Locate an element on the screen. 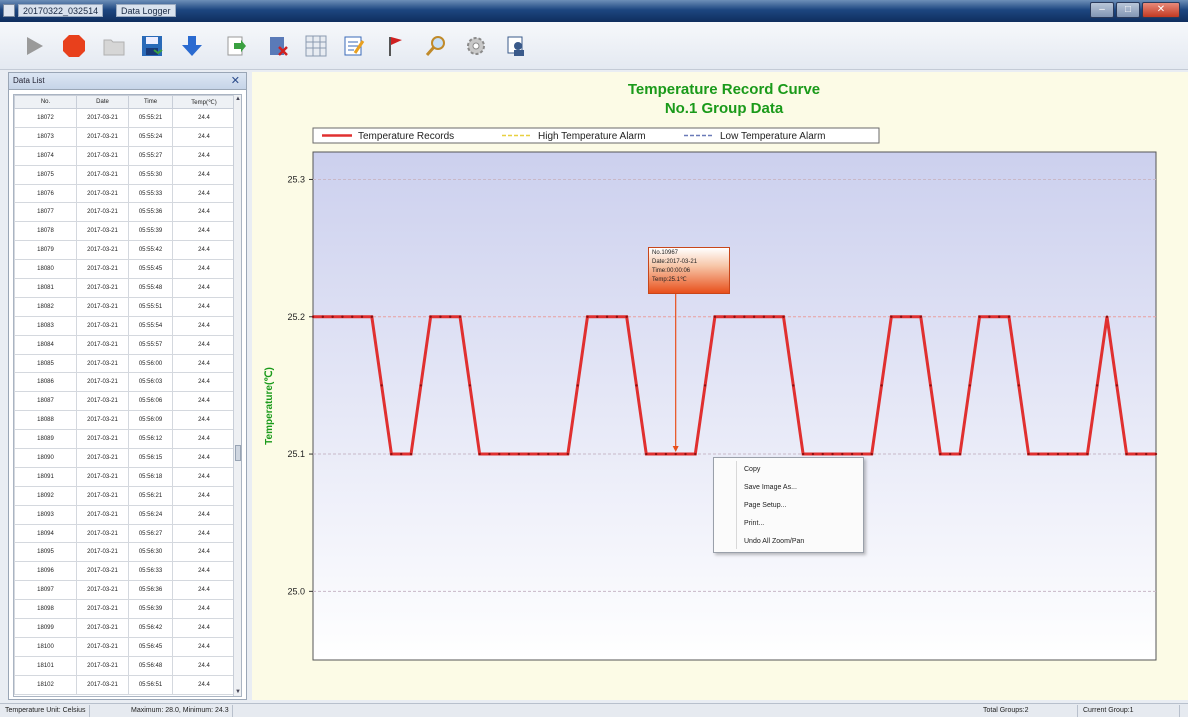 Image resolution: width=1188 pixels, height=717 pixels. table-row: 18102 2017-03-21 05:56:51 24.4 is located at coordinates (125, 684).